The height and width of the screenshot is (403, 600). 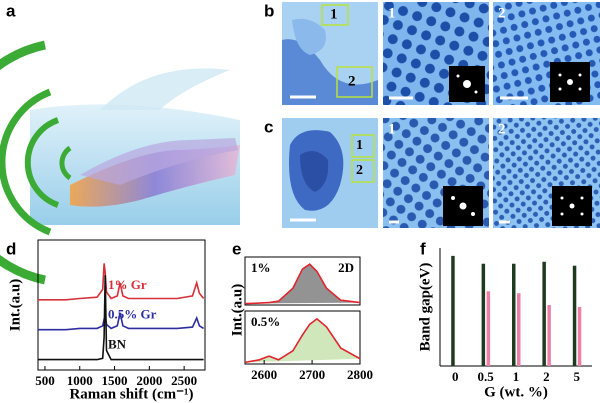 What do you see at coordinates (11, 248) in the screenshot?
I see `panel-label: d` at bounding box center [11, 248].